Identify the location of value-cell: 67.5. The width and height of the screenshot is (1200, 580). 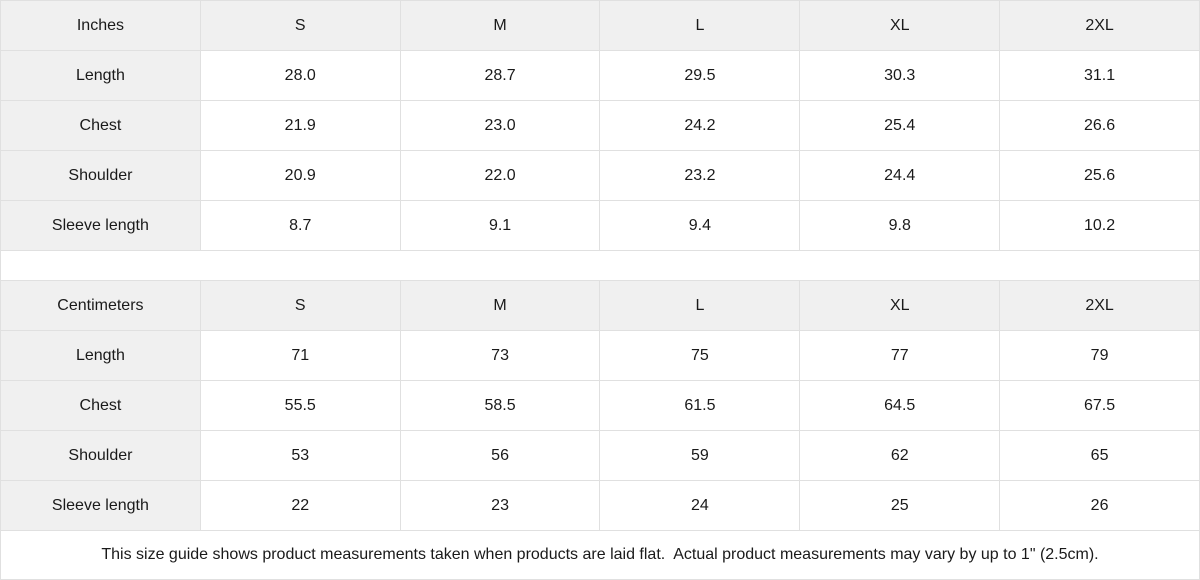
(1099, 405).